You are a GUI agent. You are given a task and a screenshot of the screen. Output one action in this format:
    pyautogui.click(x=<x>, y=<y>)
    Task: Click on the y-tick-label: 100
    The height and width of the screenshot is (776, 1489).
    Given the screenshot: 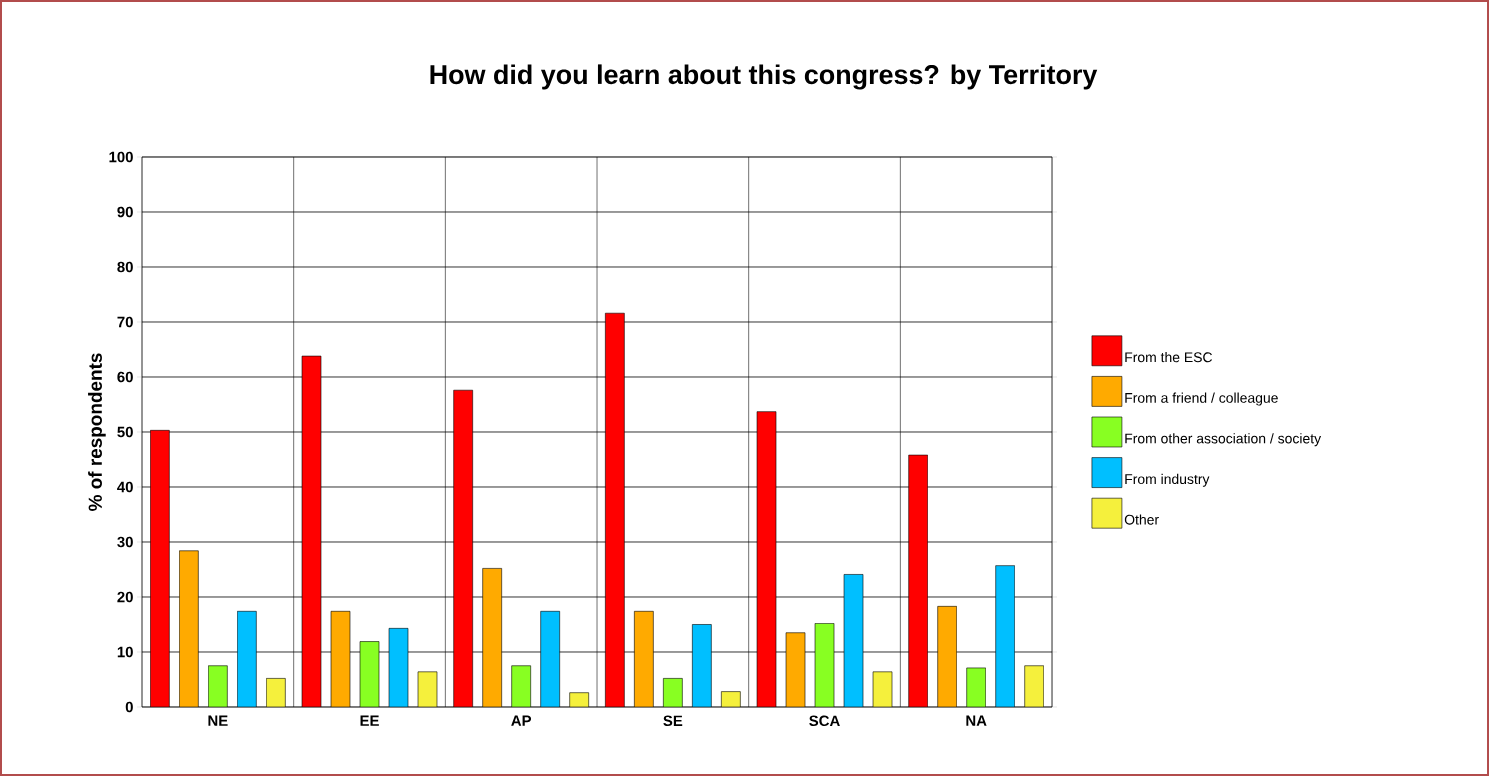 What is the action you would take?
    pyautogui.click(x=121, y=157)
    